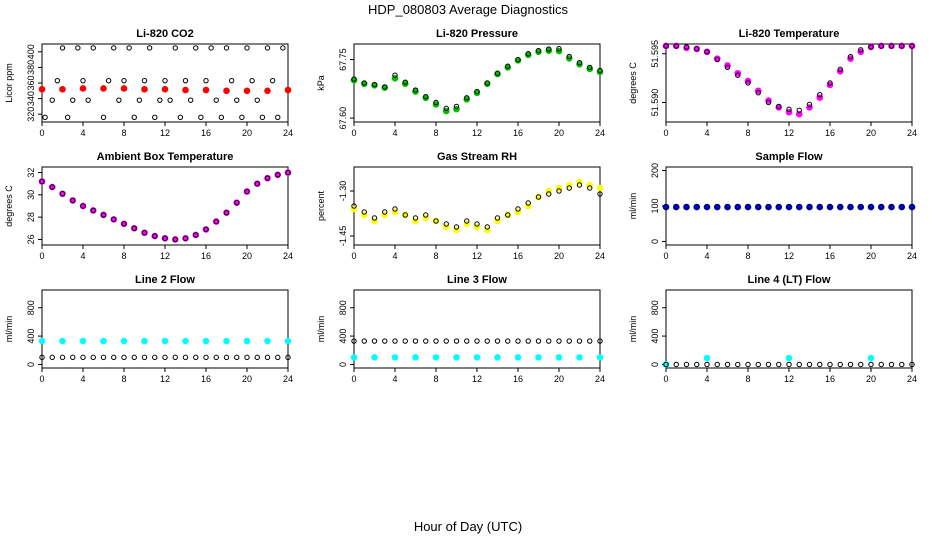 This screenshot has height=540, width=936. I want to click on y-tick-label: 0, so click(655, 241).